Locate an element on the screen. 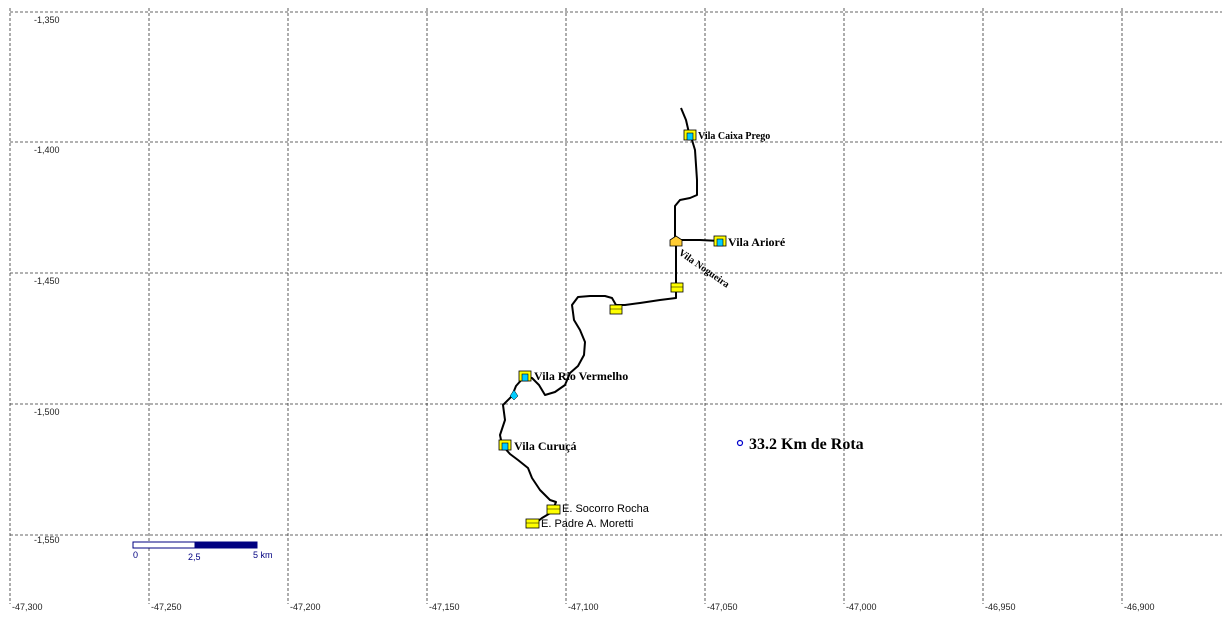 Image resolution: width=1225 pixels, height=621 pixels. lon-tick-label: -47,050 is located at coordinates (722, 607).